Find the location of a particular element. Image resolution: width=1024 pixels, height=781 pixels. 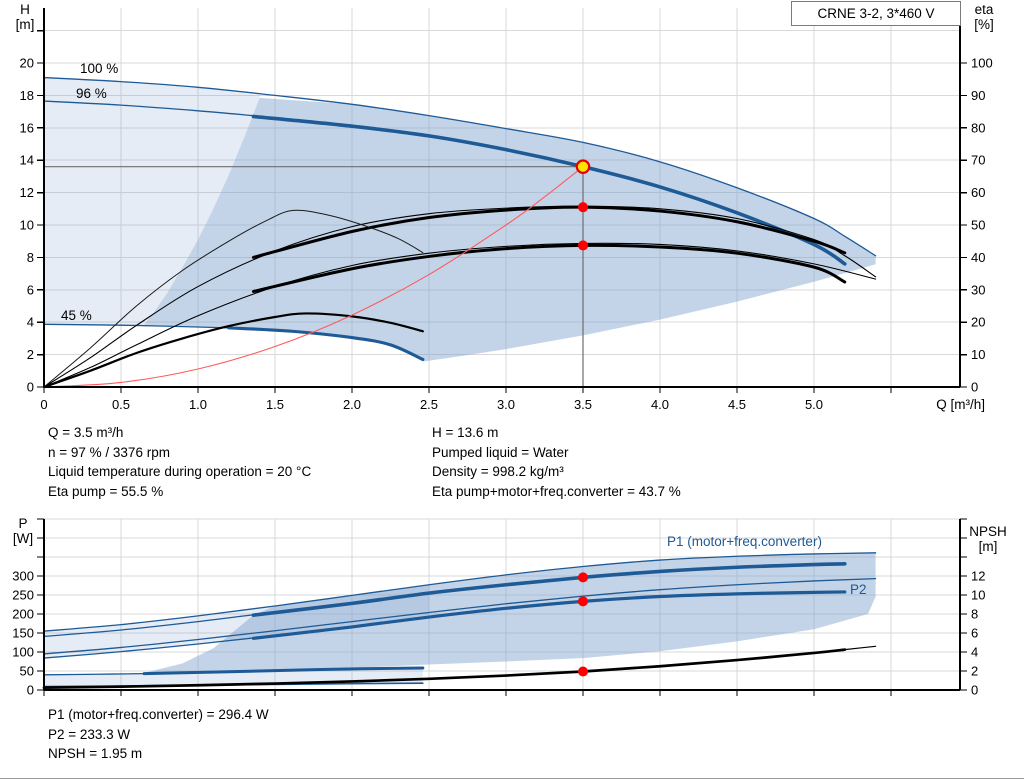

q-axis-label: Q [m³/h] is located at coordinates (960, 404).